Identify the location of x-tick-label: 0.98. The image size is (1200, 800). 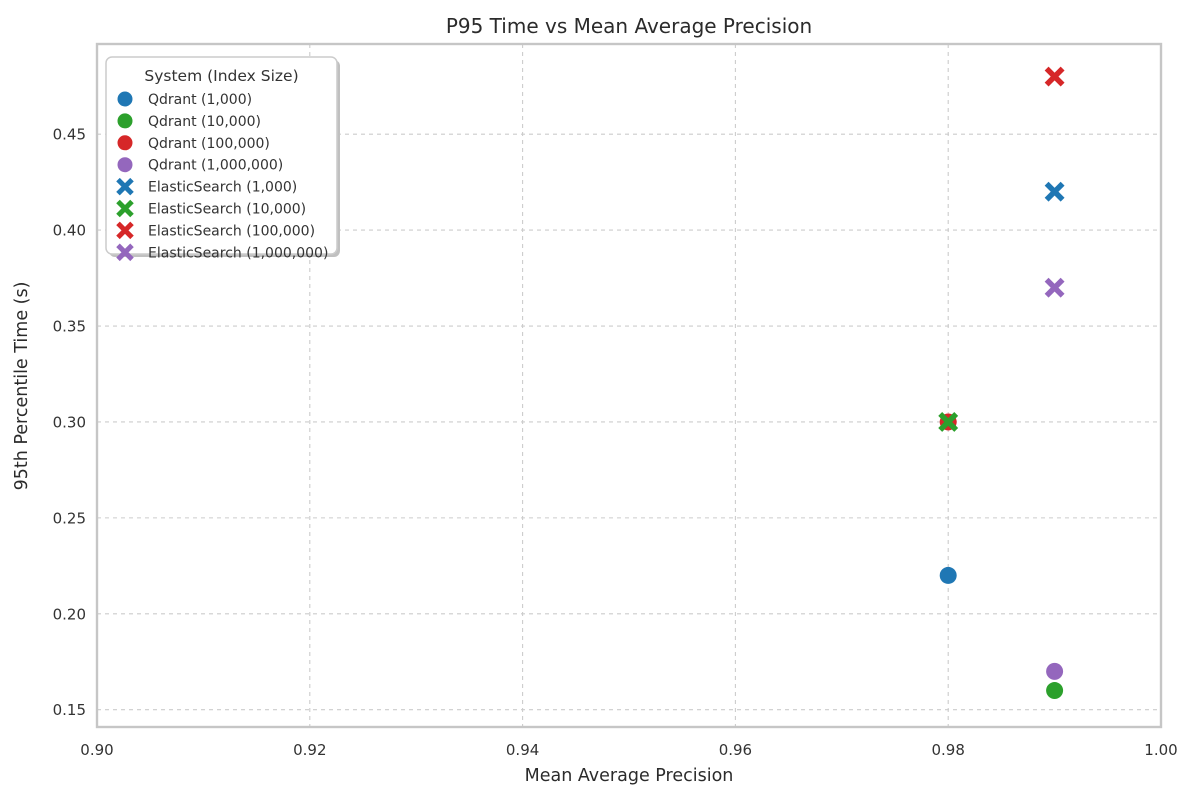
(947, 750).